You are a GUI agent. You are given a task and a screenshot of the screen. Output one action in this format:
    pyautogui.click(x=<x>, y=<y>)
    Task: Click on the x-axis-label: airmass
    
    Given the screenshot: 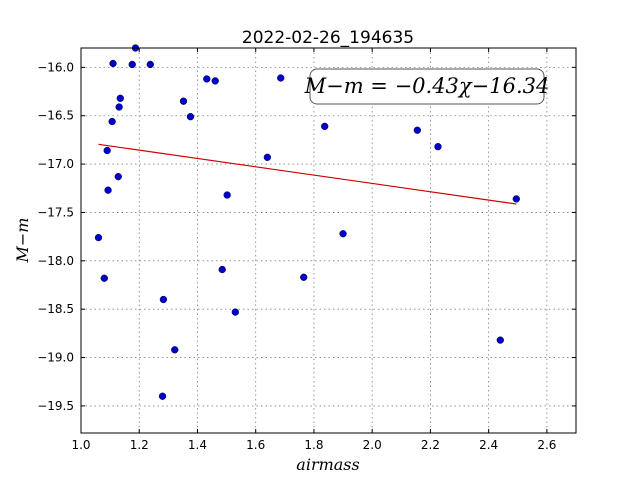 What is the action you would take?
    pyautogui.click(x=327, y=464)
    